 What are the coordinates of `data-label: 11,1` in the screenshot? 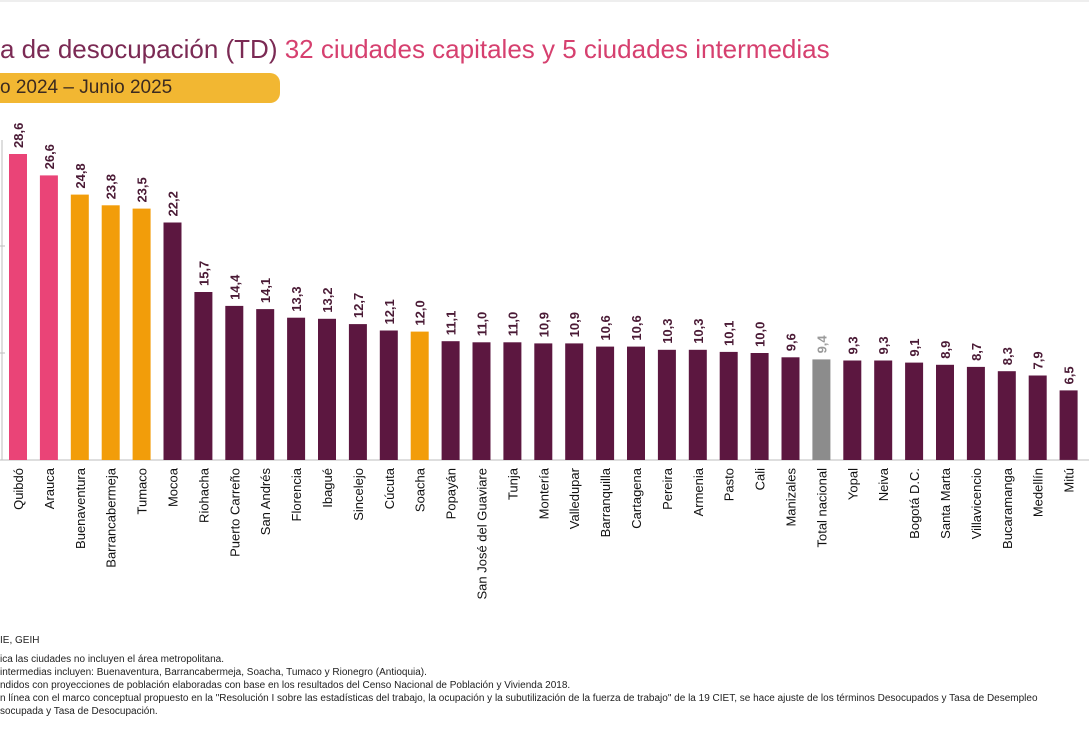 It's located at (451, 323).